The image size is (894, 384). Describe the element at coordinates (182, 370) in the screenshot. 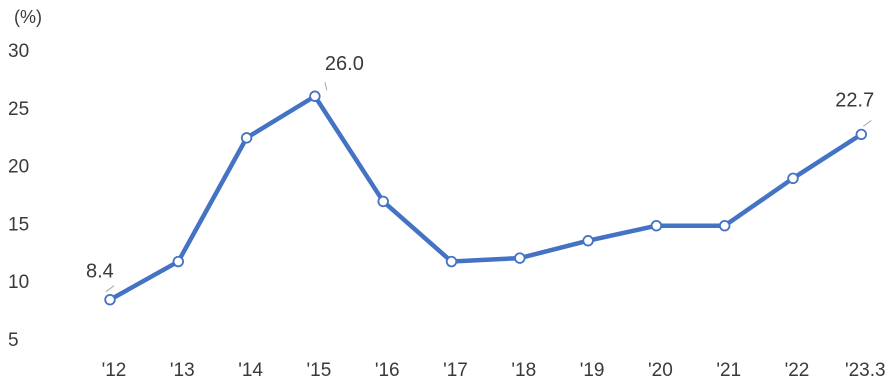

I see `x-tick-label: '13` at that location.